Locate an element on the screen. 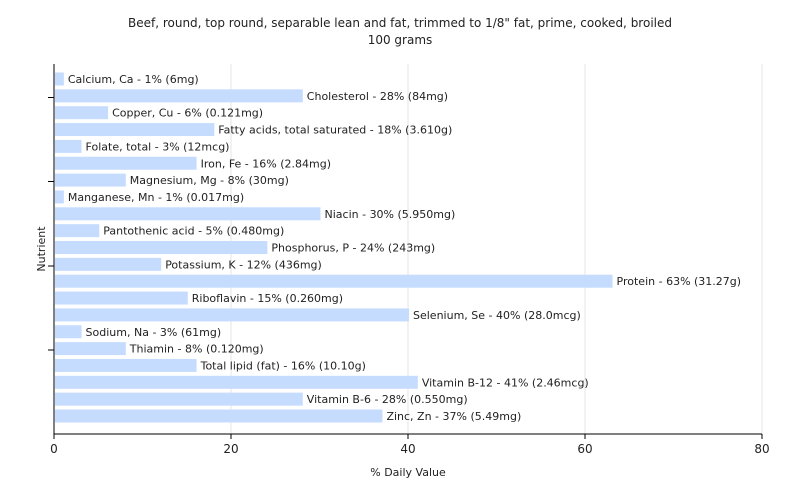 This screenshot has width=800, height=500. bar-label: Magnesium, Mg - 8% (30mg) is located at coordinates (209, 180).